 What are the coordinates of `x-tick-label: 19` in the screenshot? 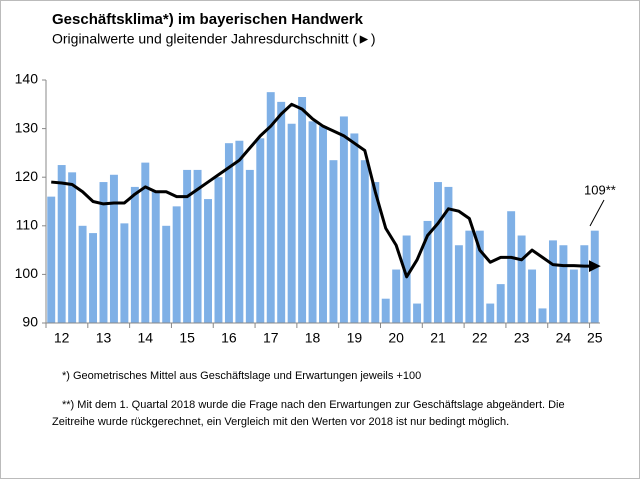 It's located at (355, 338).